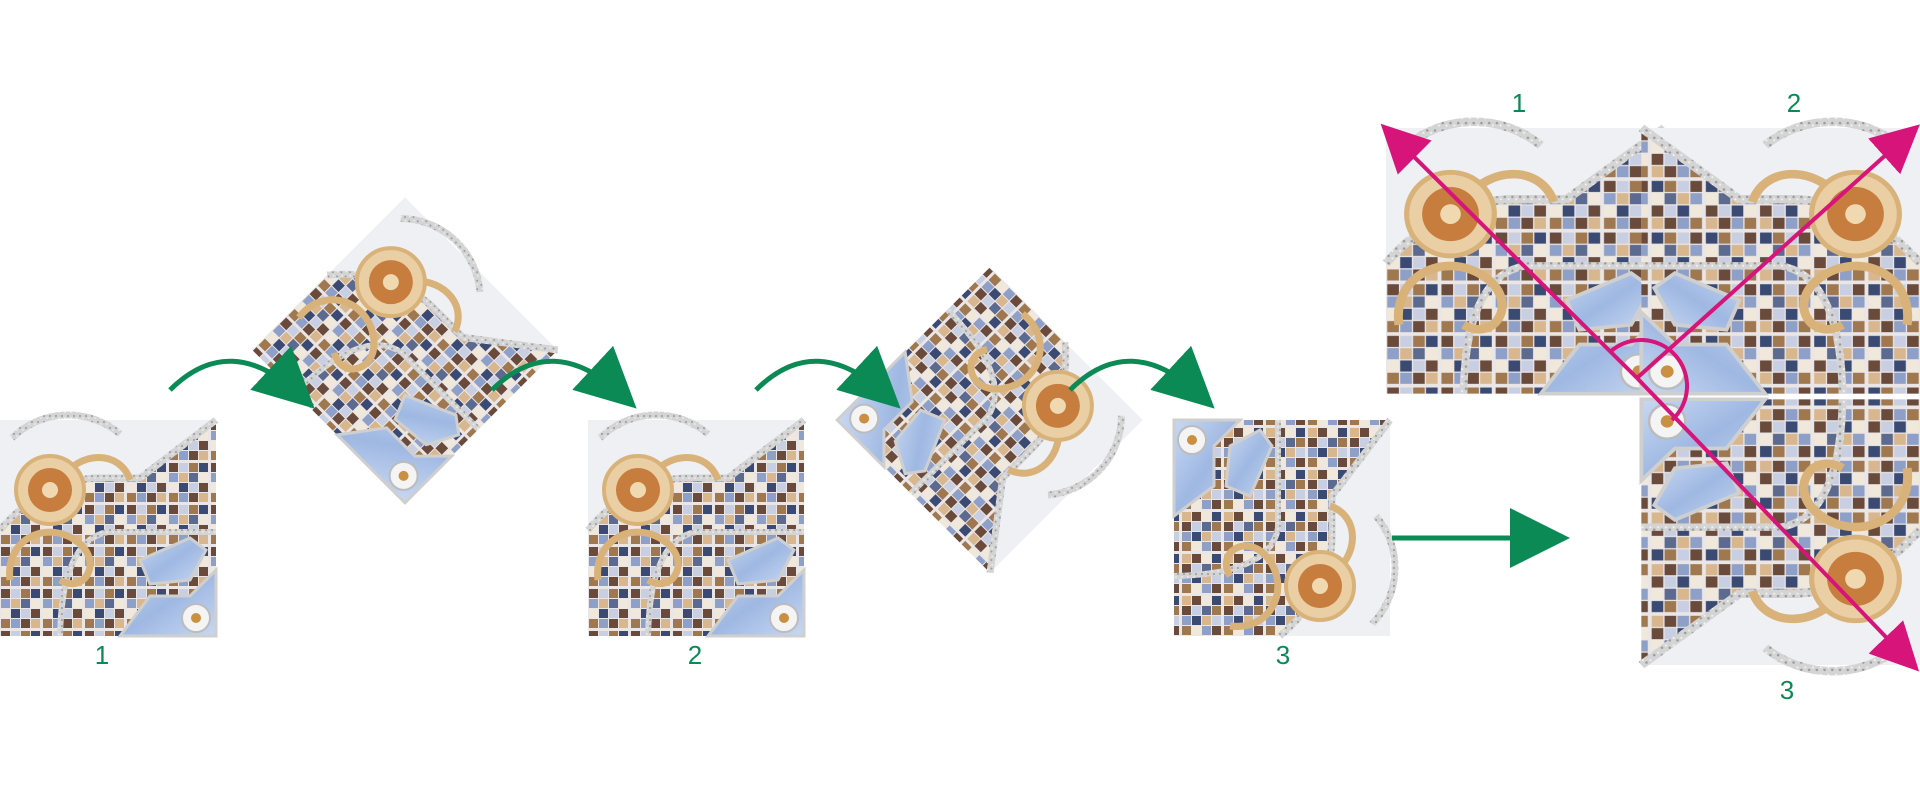 The width and height of the screenshot is (1920, 790). What do you see at coordinates (1787, 690) in the screenshot?
I see `assembled-label-3: 3` at bounding box center [1787, 690].